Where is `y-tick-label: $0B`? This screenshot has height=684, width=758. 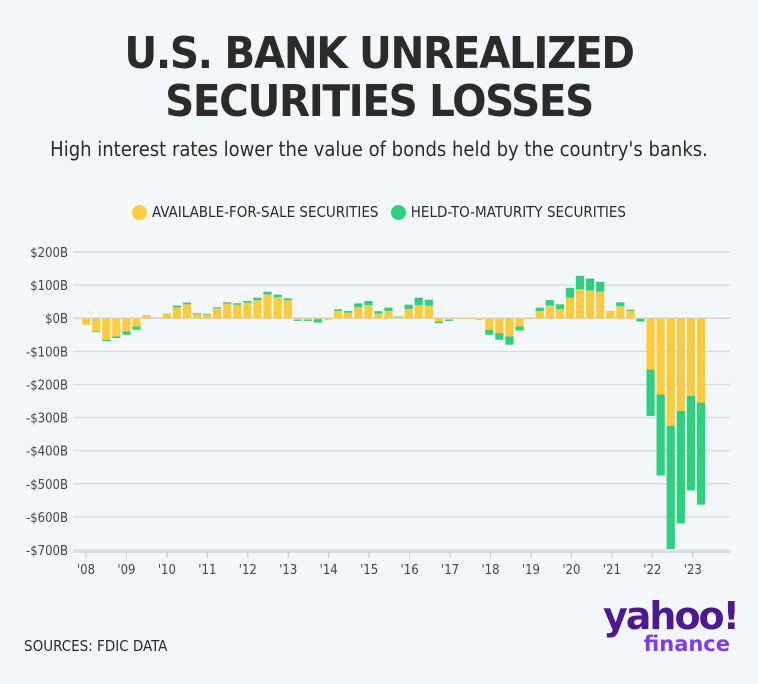 y-tick-label: $0B is located at coordinates (56, 319).